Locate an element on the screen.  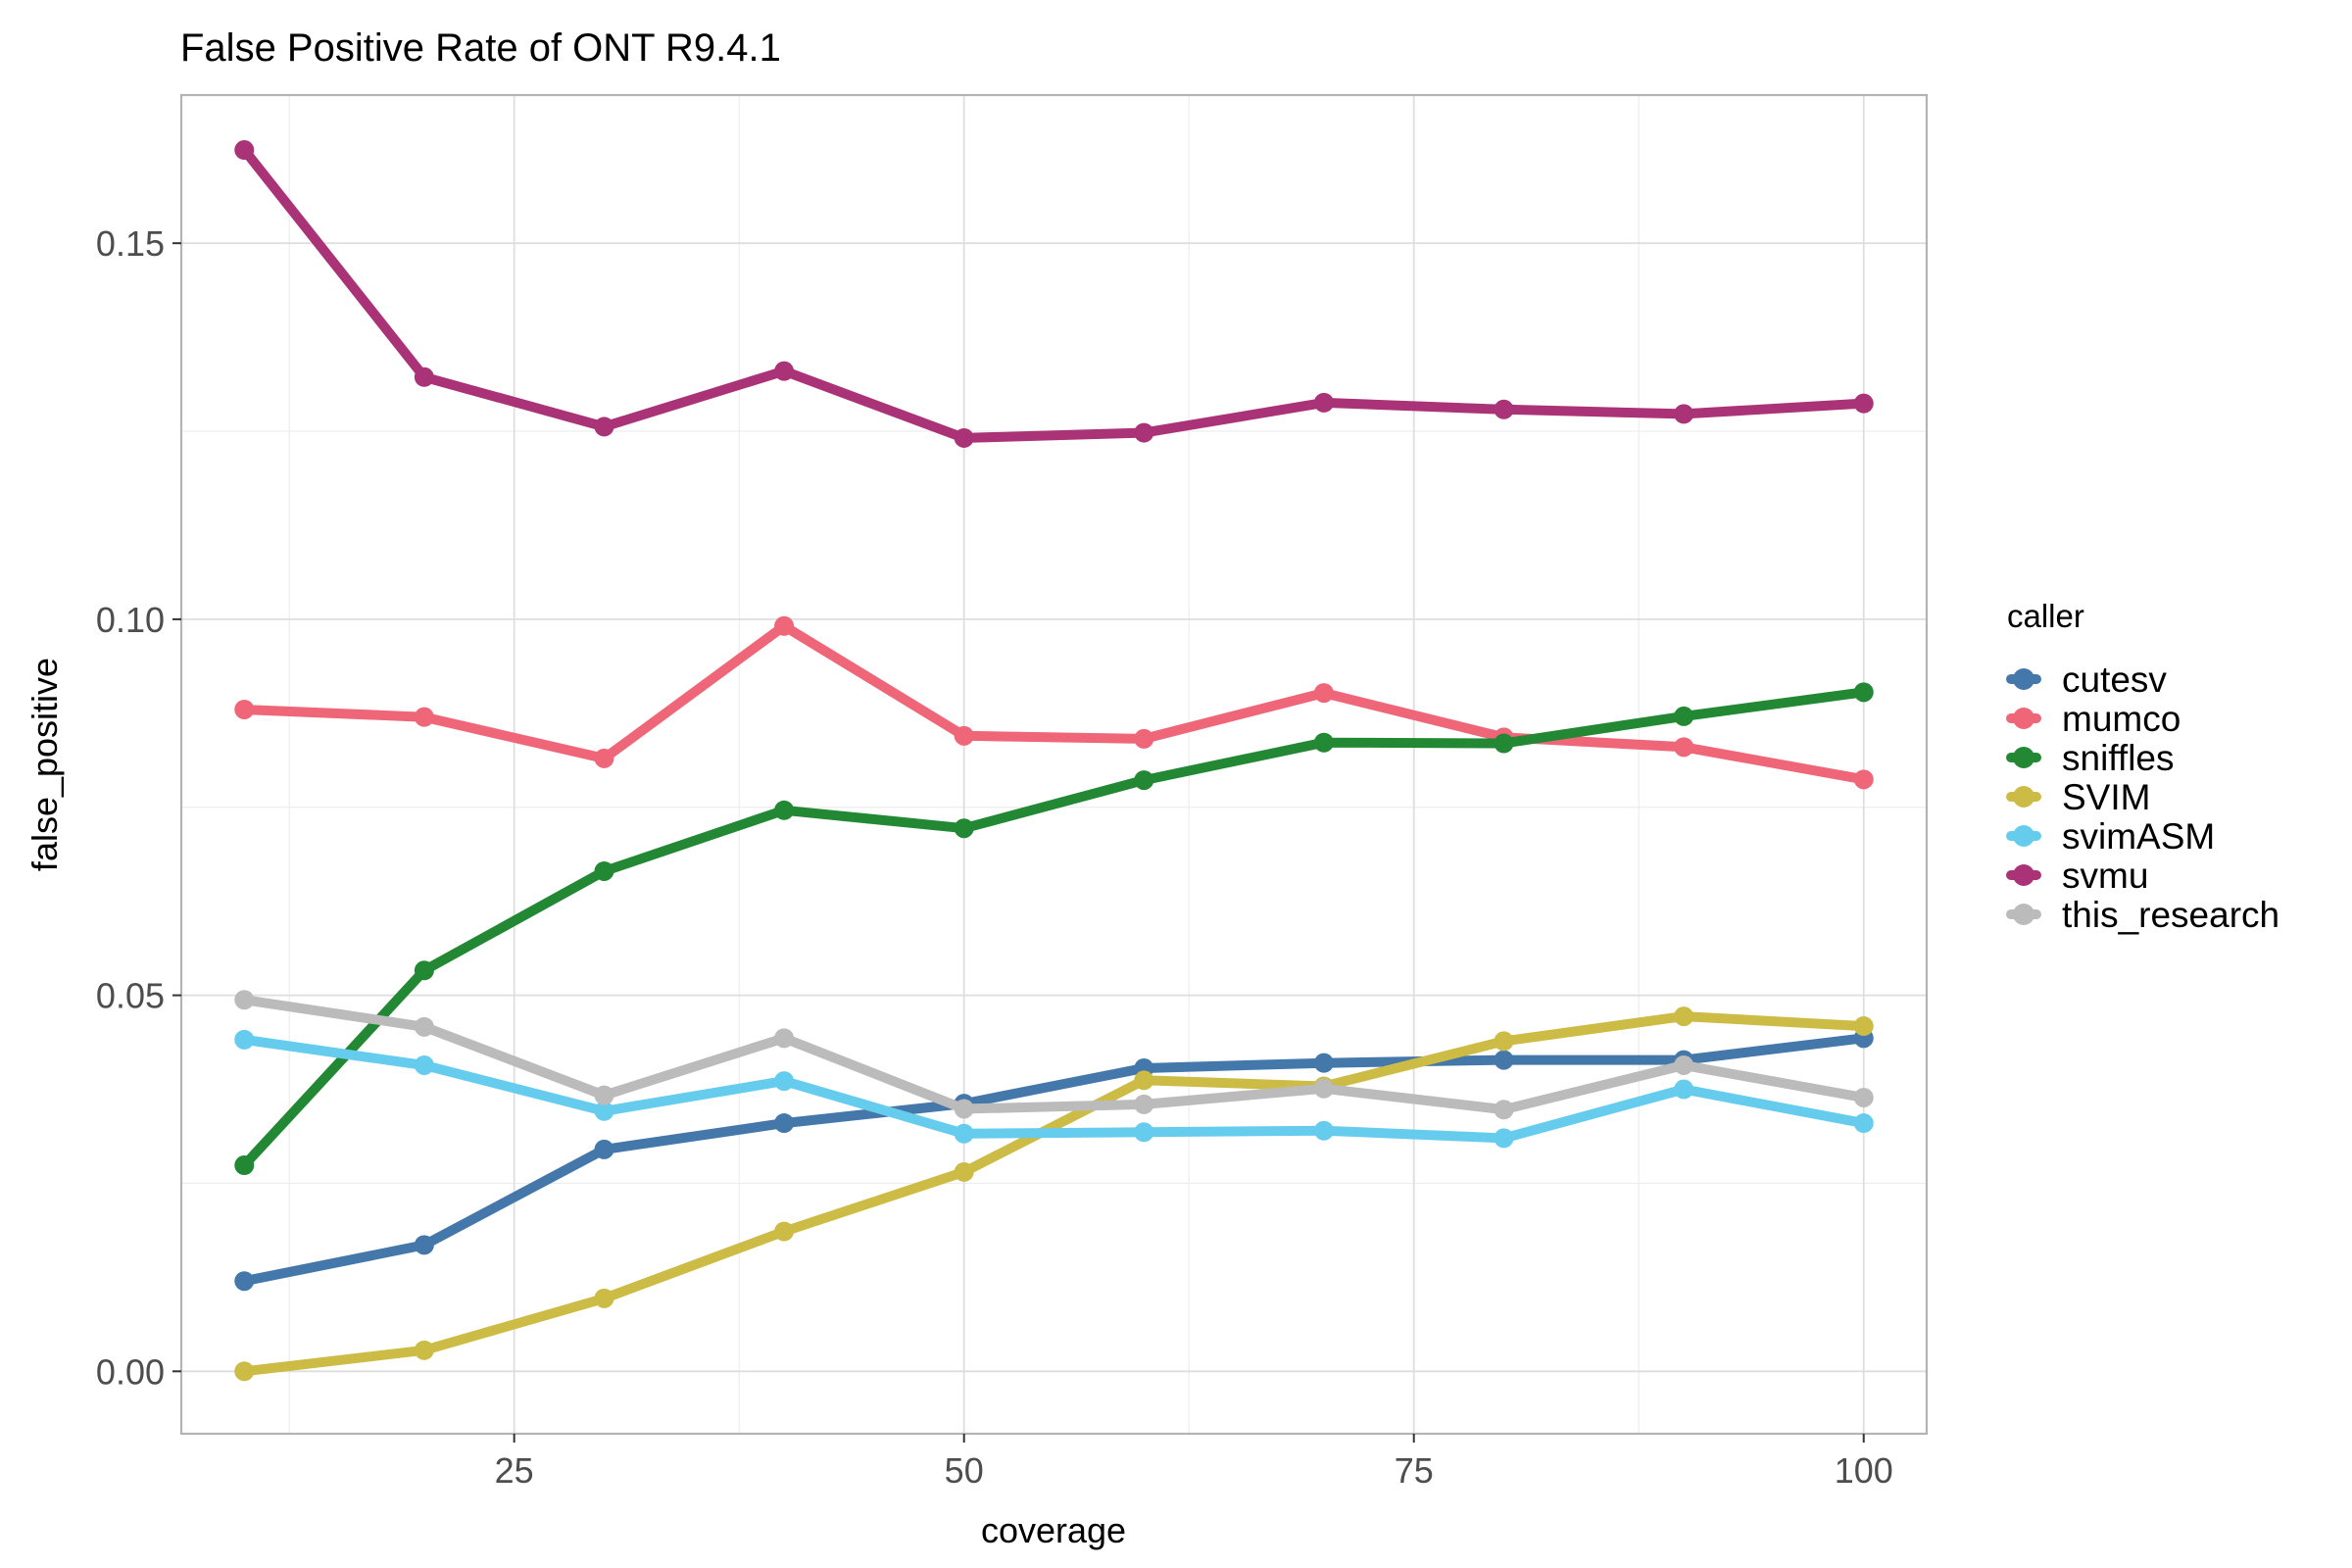
series-line-svmu is located at coordinates (1054, 294).